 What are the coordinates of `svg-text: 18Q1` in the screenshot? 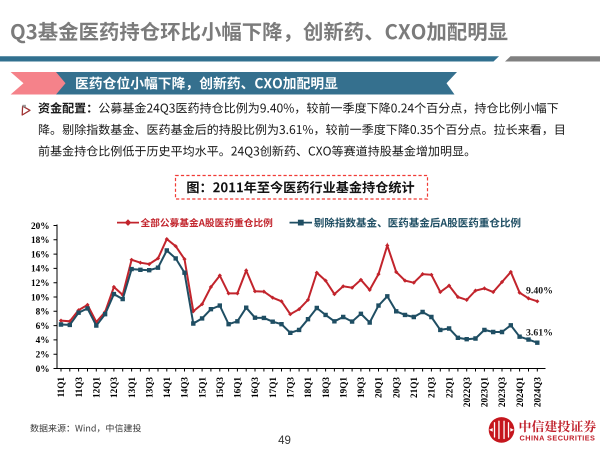 It's located at (308, 387).